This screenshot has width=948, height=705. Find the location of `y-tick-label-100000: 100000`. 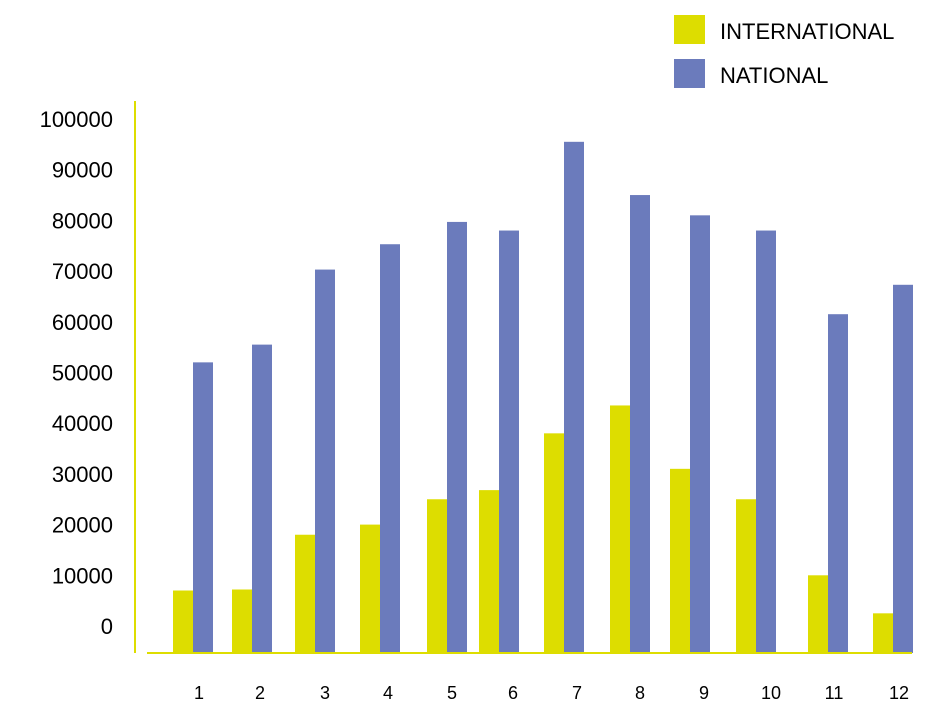

y-tick-label-100000: 100000 is located at coordinates (76, 119).